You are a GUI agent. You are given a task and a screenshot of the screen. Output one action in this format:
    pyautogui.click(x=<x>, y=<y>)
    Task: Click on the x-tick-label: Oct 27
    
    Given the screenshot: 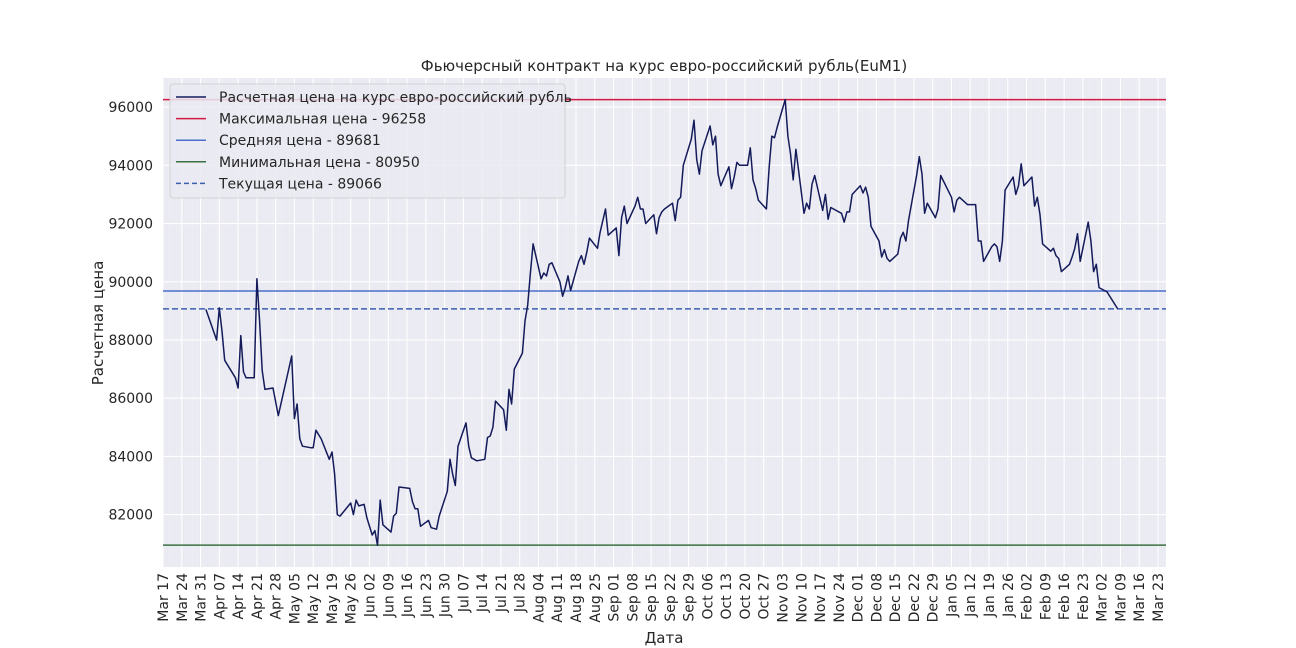 What is the action you would take?
    pyautogui.click(x=765, y=596)
    